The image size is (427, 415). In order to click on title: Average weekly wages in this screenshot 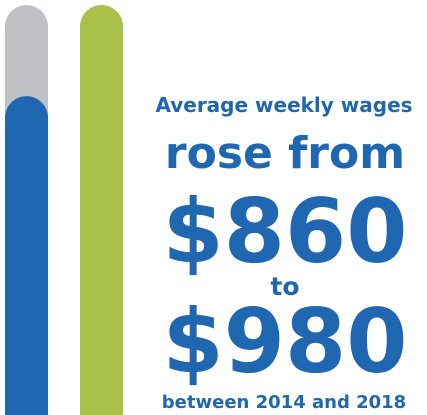, I will do `click(283, 105)`.